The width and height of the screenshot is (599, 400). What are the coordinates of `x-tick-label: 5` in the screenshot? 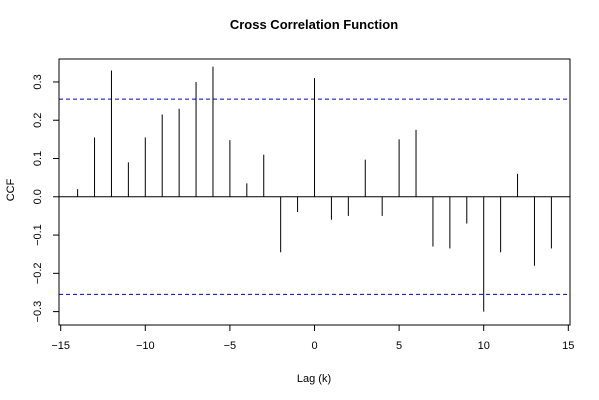 It's located at (399, 346).